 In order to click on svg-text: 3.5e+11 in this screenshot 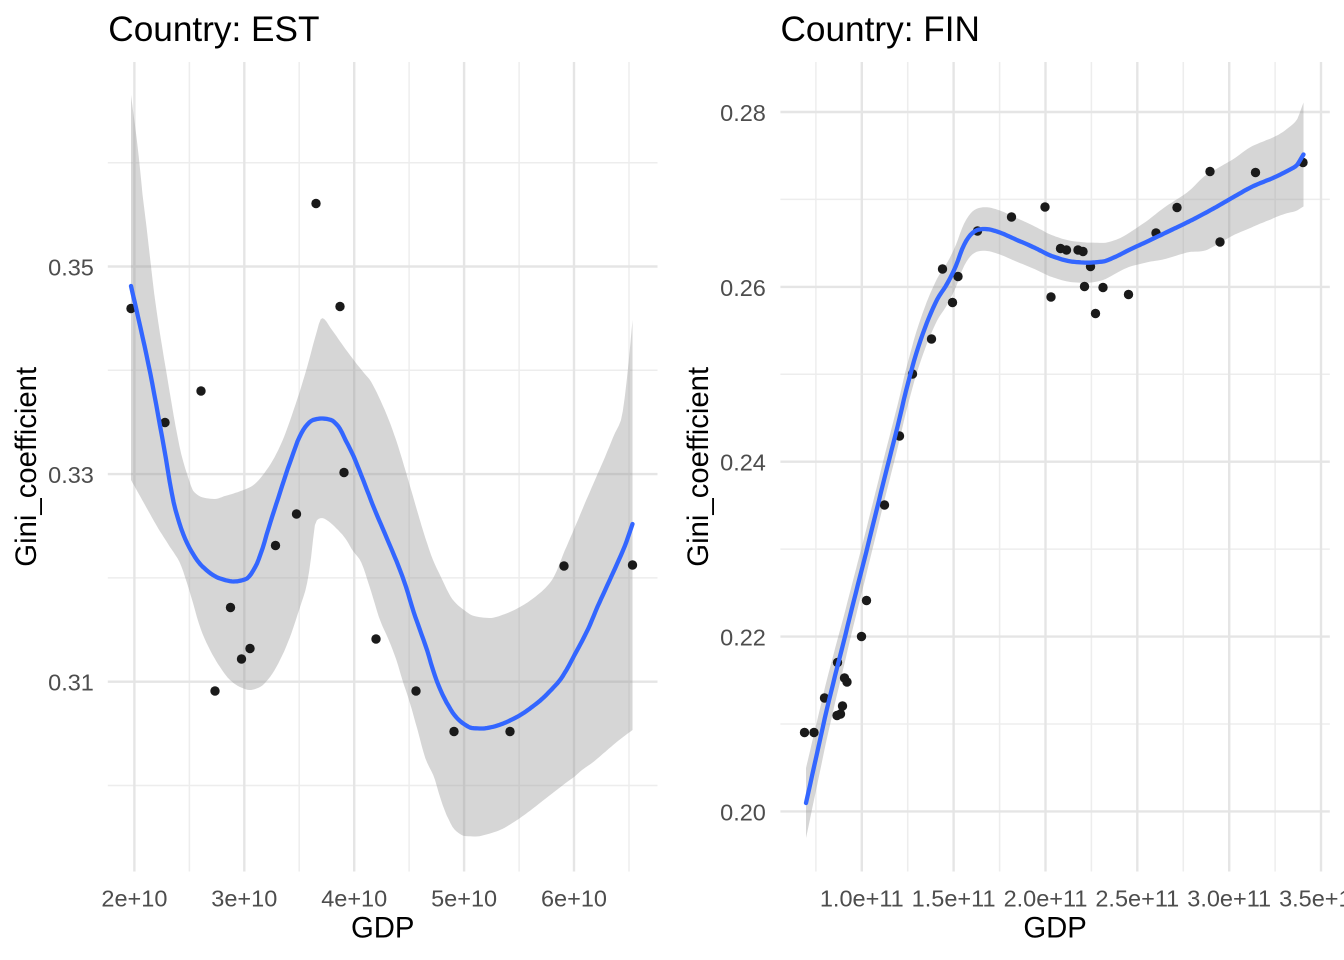, I will do `click(1311, 899)`.